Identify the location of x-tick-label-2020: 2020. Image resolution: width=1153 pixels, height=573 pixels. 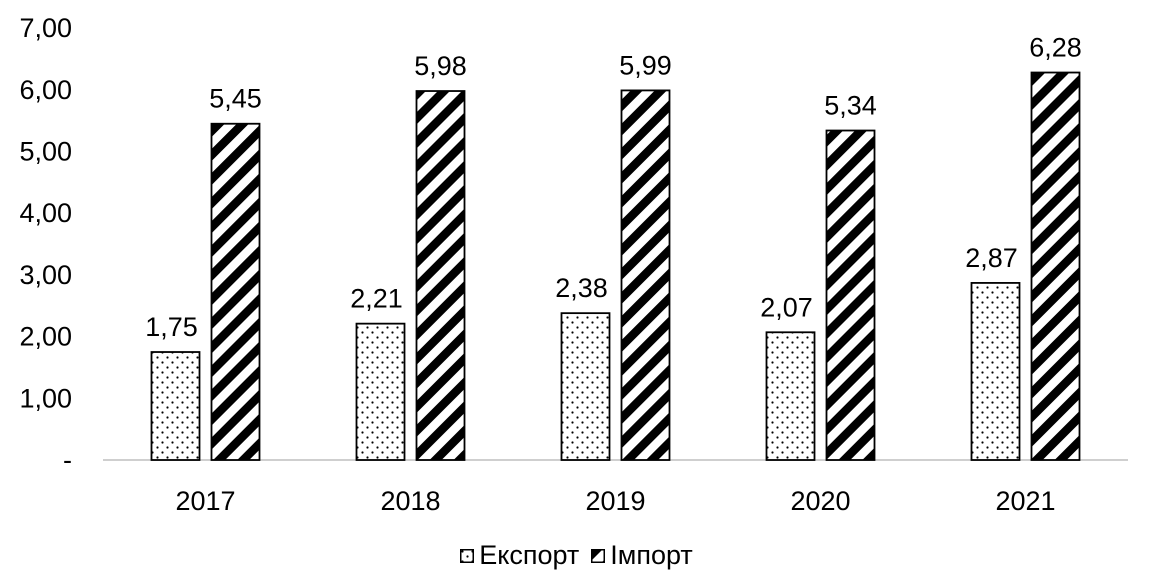
(820, 501).